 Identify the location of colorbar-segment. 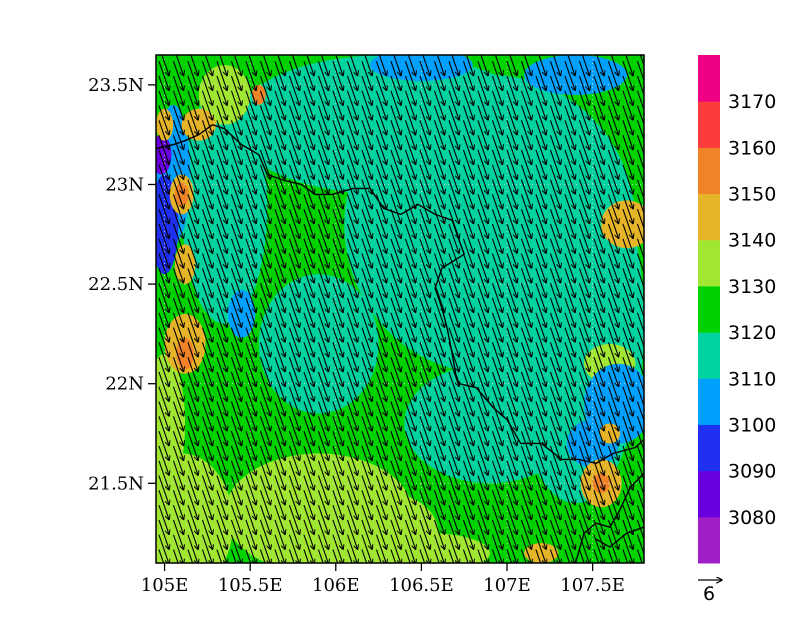
(709, 78).